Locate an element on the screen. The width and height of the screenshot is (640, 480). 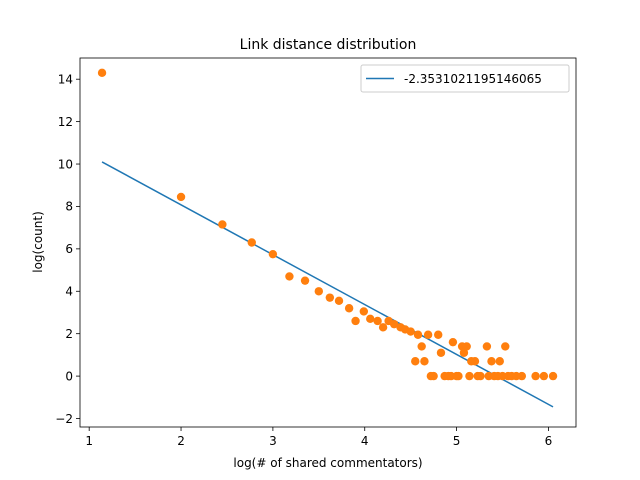
y-tick-label: 14 is located at coordinates (65, 80).